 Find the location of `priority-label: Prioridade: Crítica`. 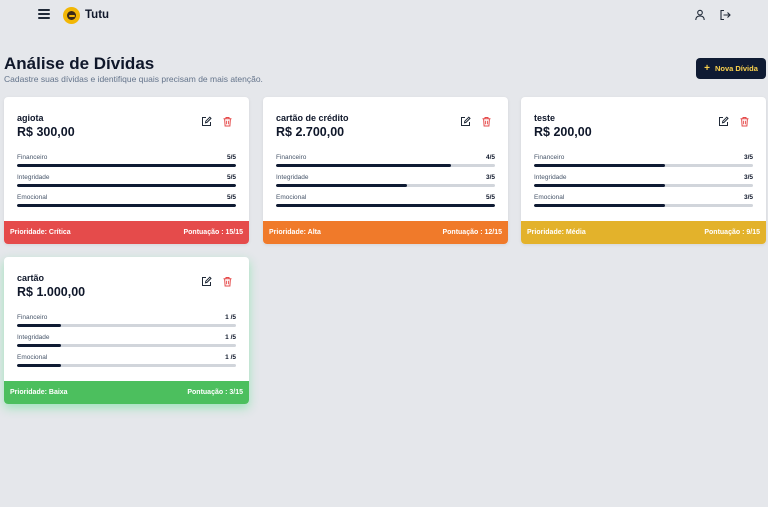

priority-label: Prioridade: Crítica is located at coordinates (40, 232).